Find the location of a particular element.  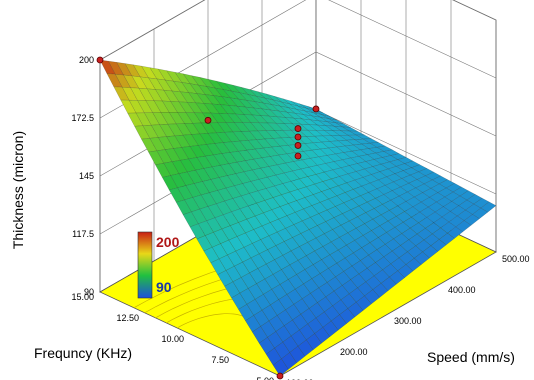

x-tick-label: 5.00 is located at coordinates (265, 378).